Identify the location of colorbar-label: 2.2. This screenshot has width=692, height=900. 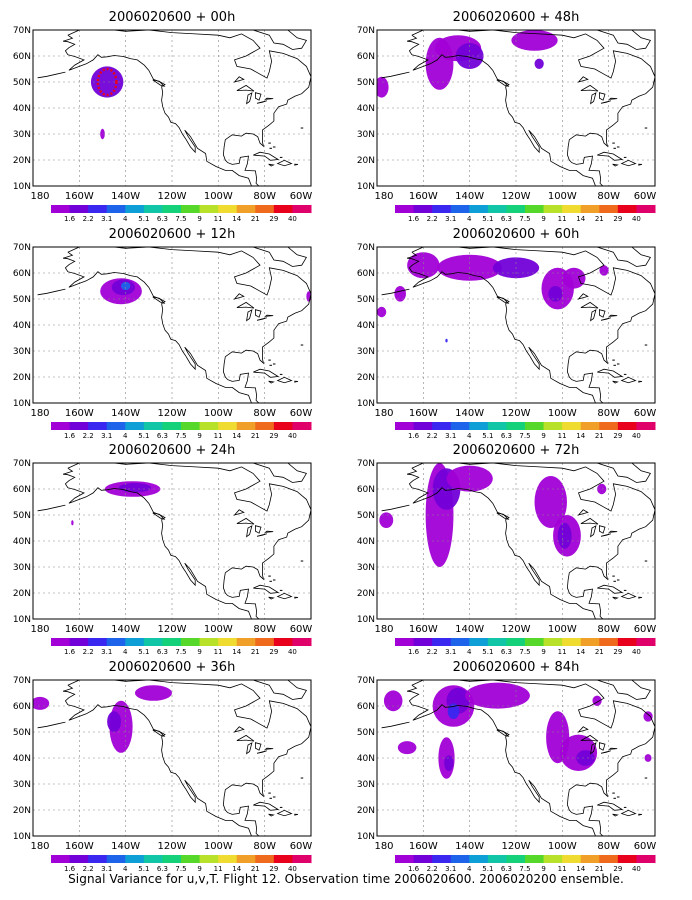
(88, 436).